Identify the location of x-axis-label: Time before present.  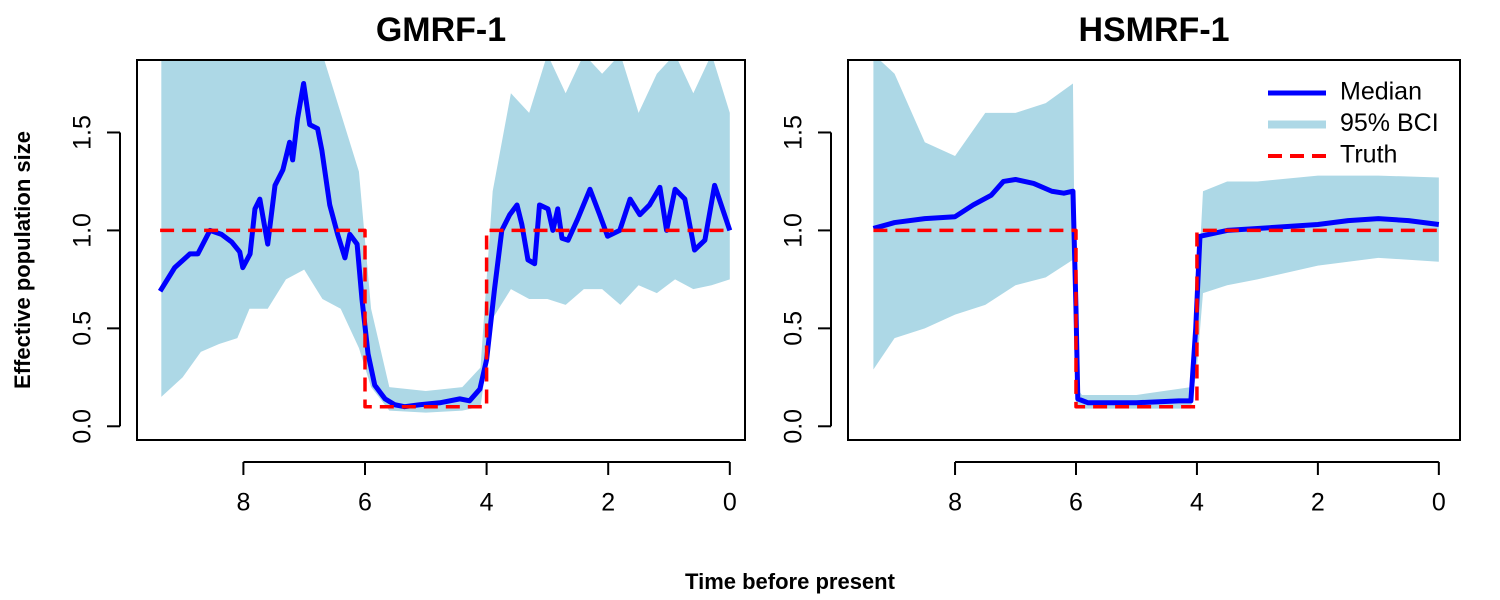
(790, 581).